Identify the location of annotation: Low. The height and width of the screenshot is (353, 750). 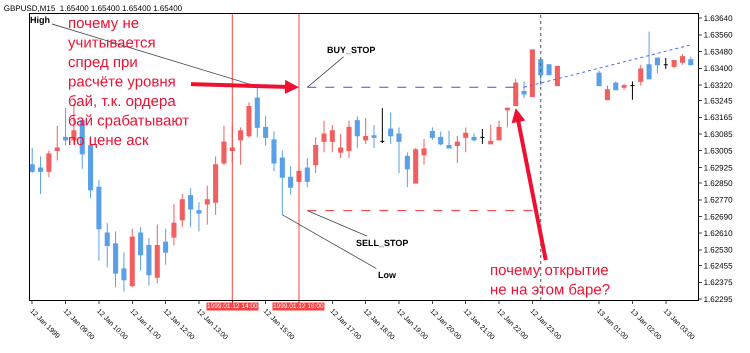
(387, 275).